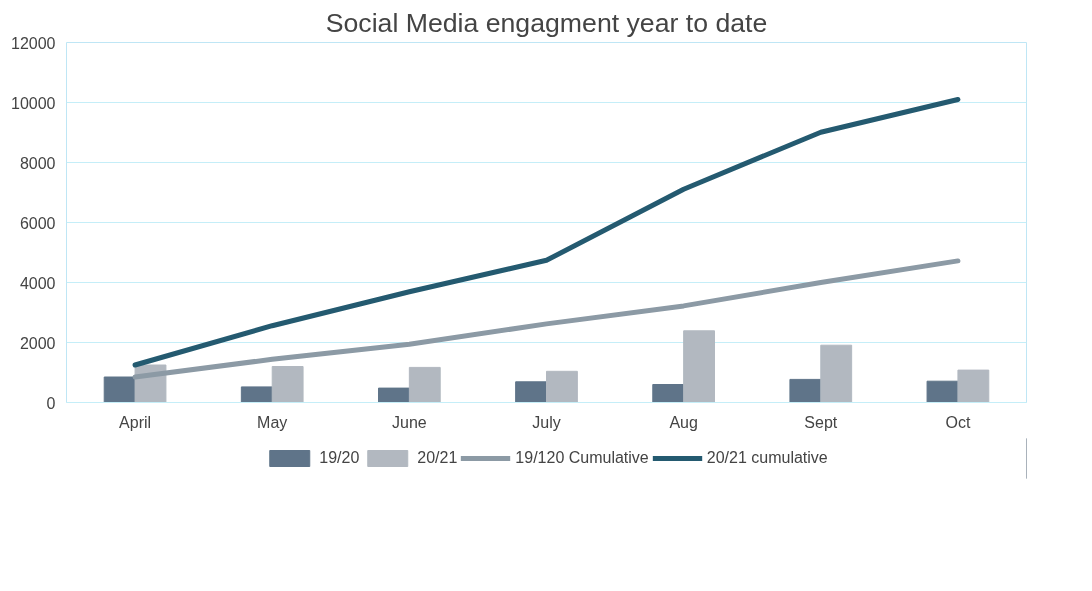 The height and width of the screenshot is (591, 1092). What do you see at coordinates (767, 458) in the screenshot?
I see `legend-label: 20/21 cumulative` at bounding box center [767, 458].